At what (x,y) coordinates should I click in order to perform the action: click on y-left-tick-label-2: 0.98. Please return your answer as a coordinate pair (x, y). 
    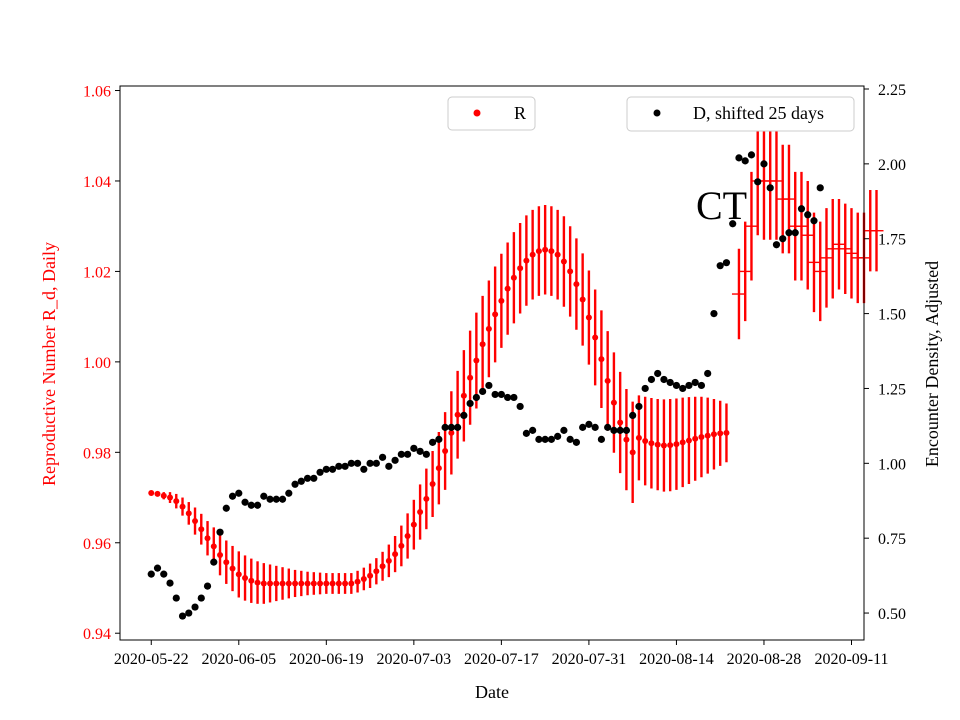
    Looking at the image, I should click on (97, 453).